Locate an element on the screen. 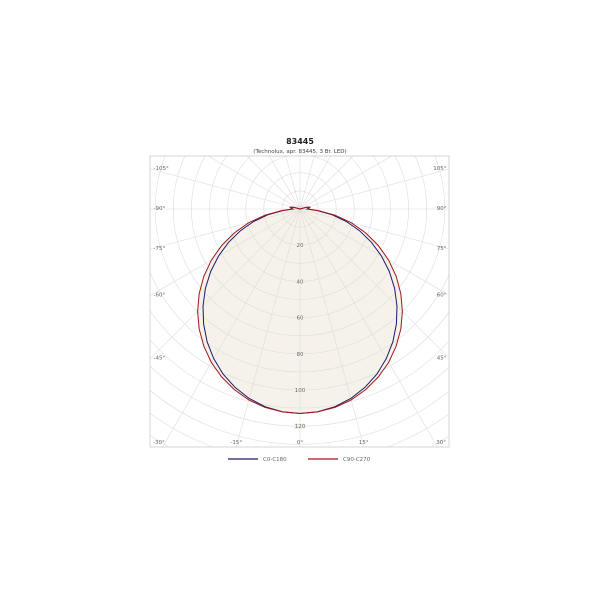  radial-tick-label: 120 is located at coordinates (300, 427).